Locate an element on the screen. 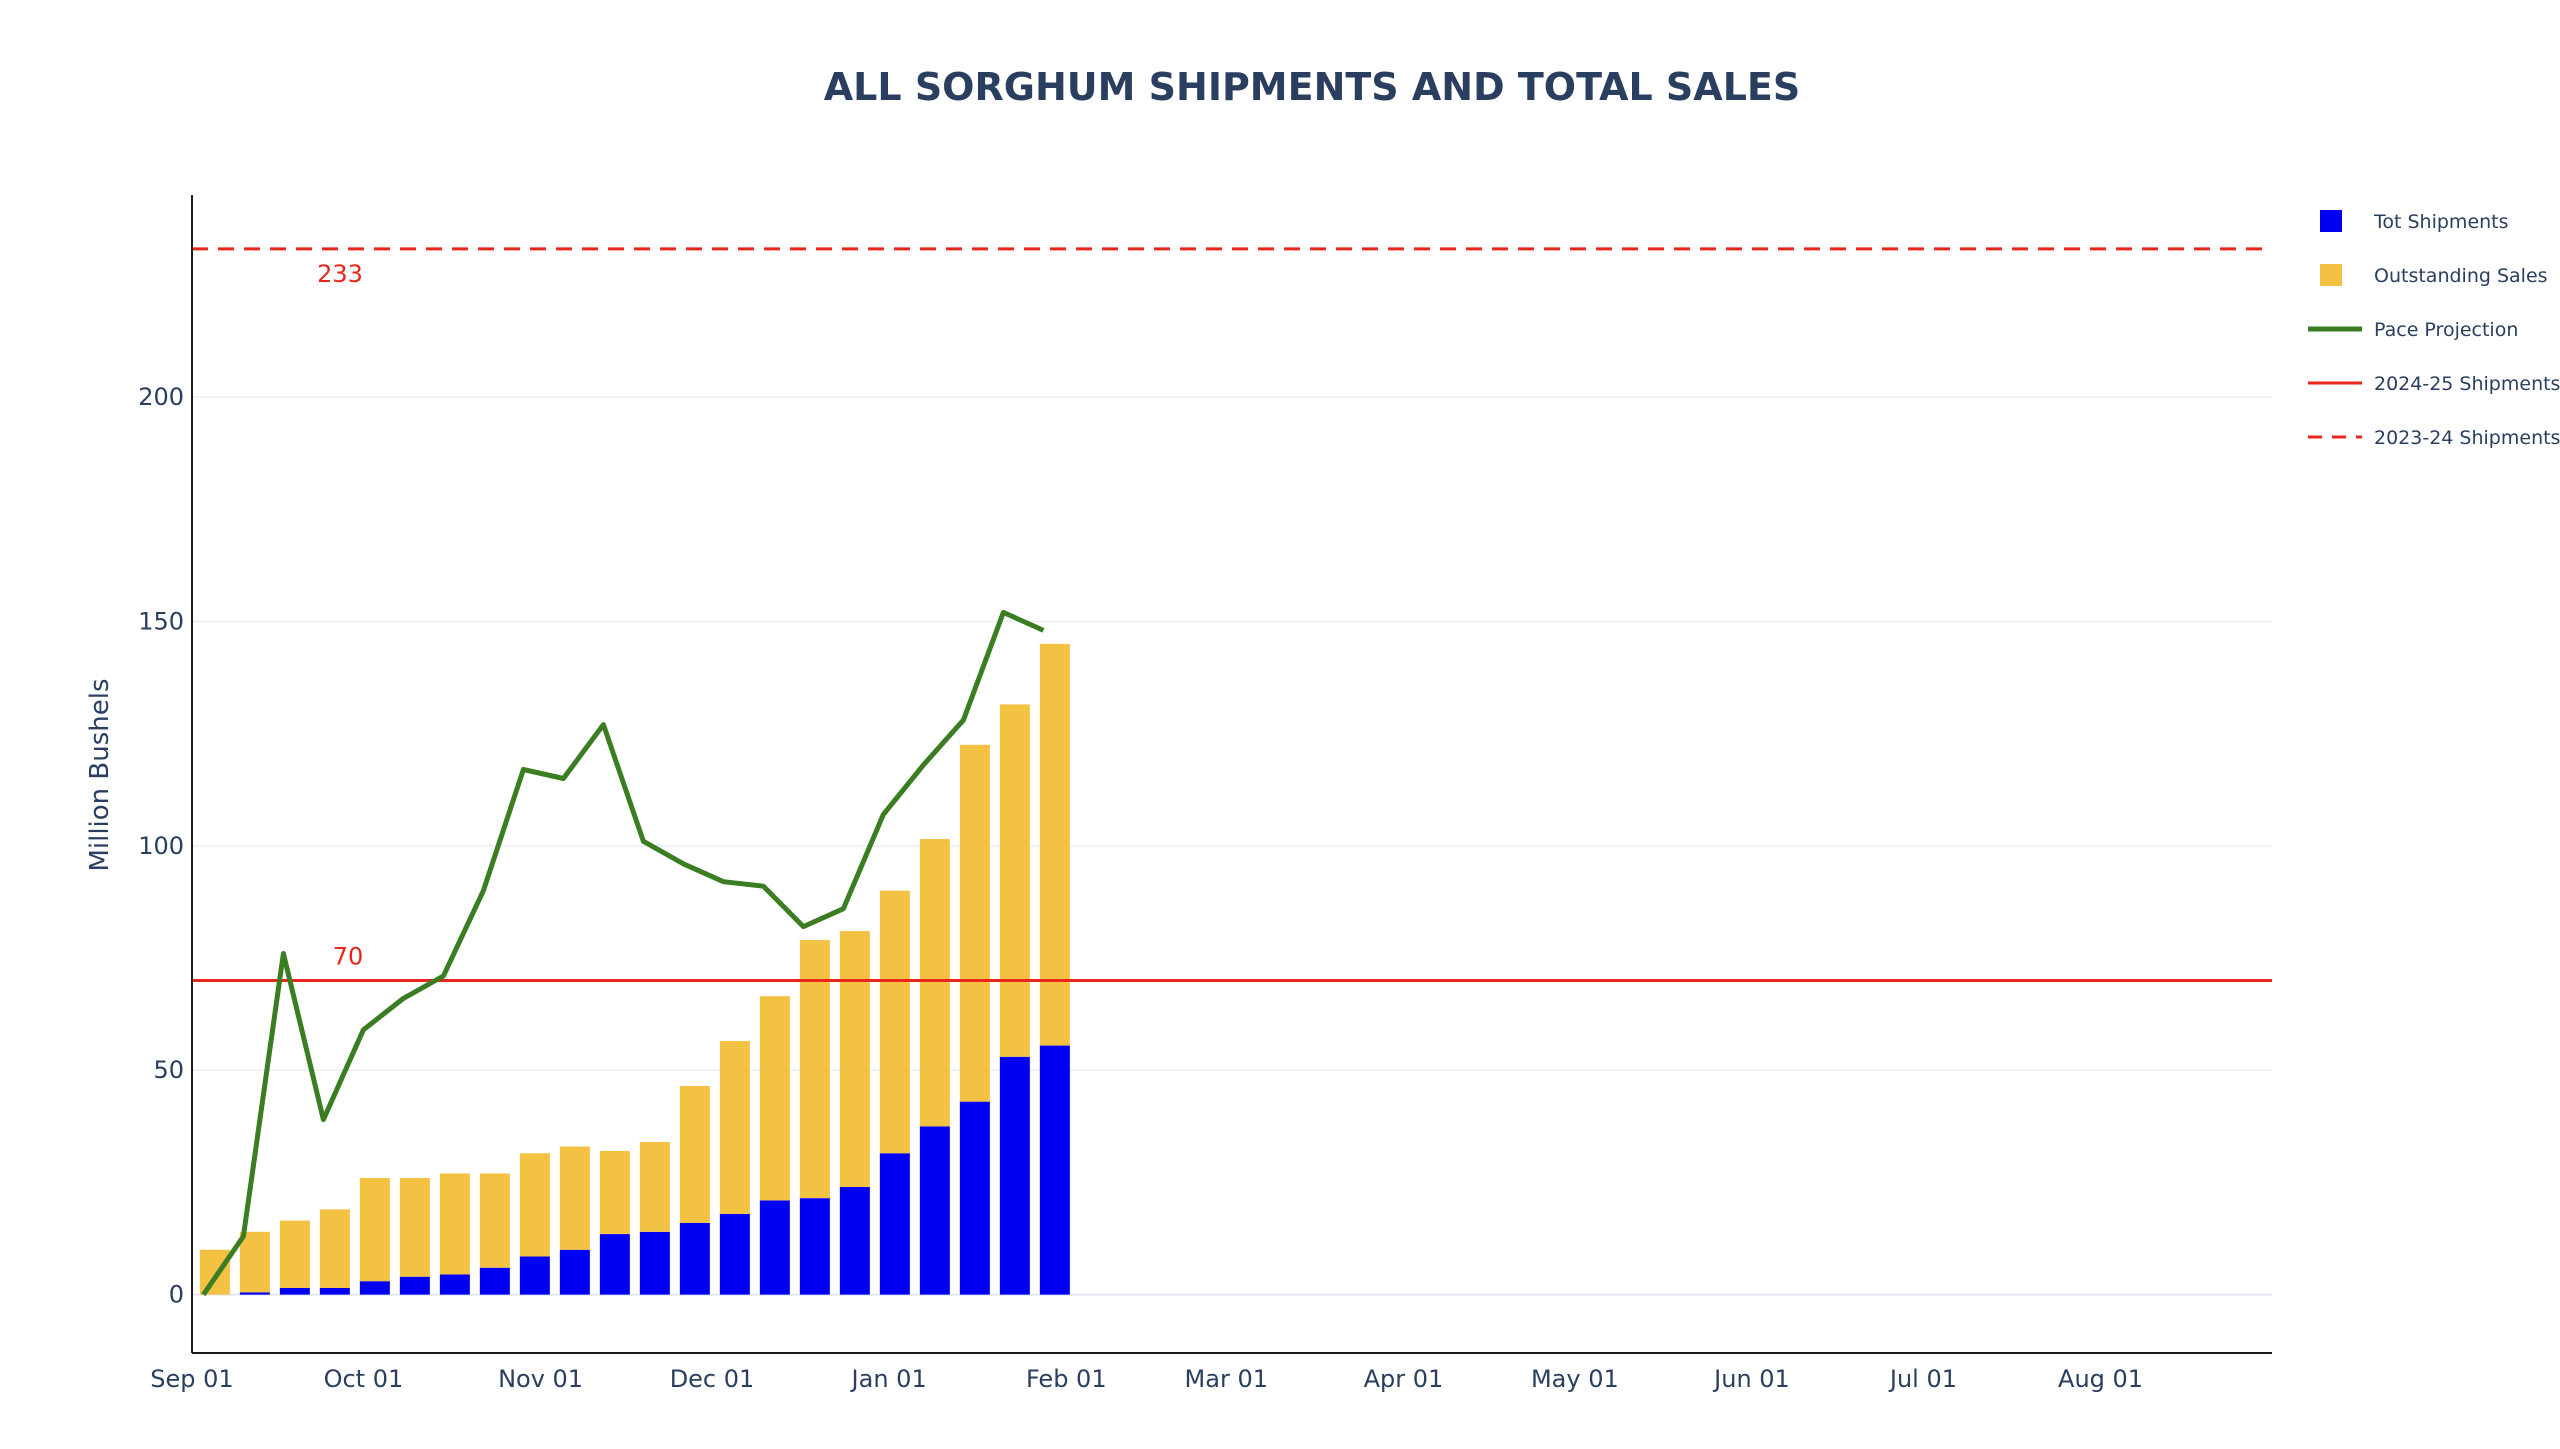  y-tick-label: 100 is located at coordinates (161, 846).